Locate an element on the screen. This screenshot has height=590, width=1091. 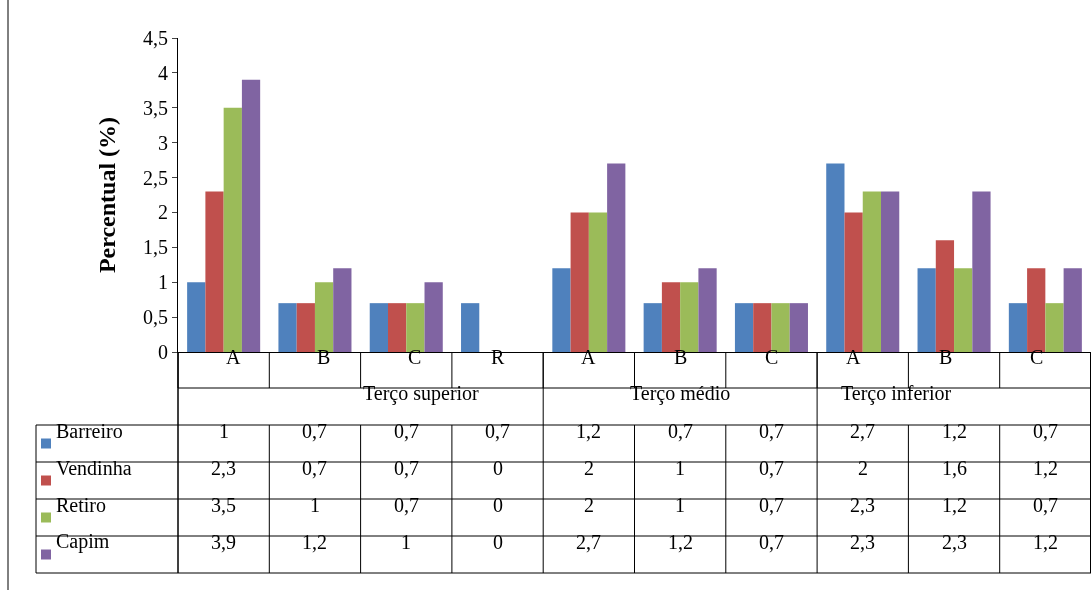
y-tick-label: 4 is located at coordinates (163, 72).